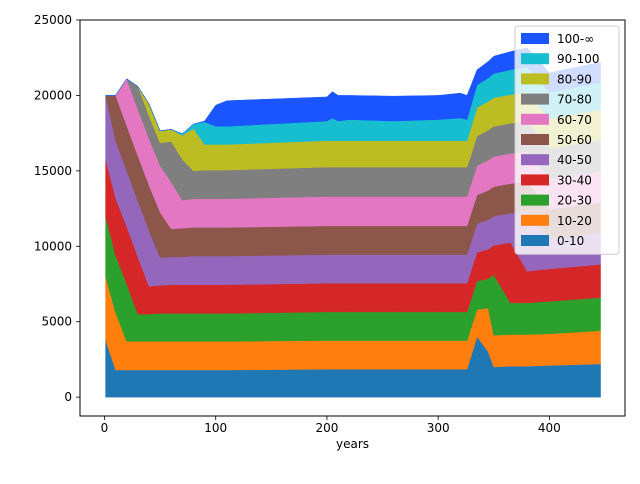  What do you see at coordinates (53, 171) in the screenshot?
I see `y-tick-label: 15000` at bounding box center [53, 171].